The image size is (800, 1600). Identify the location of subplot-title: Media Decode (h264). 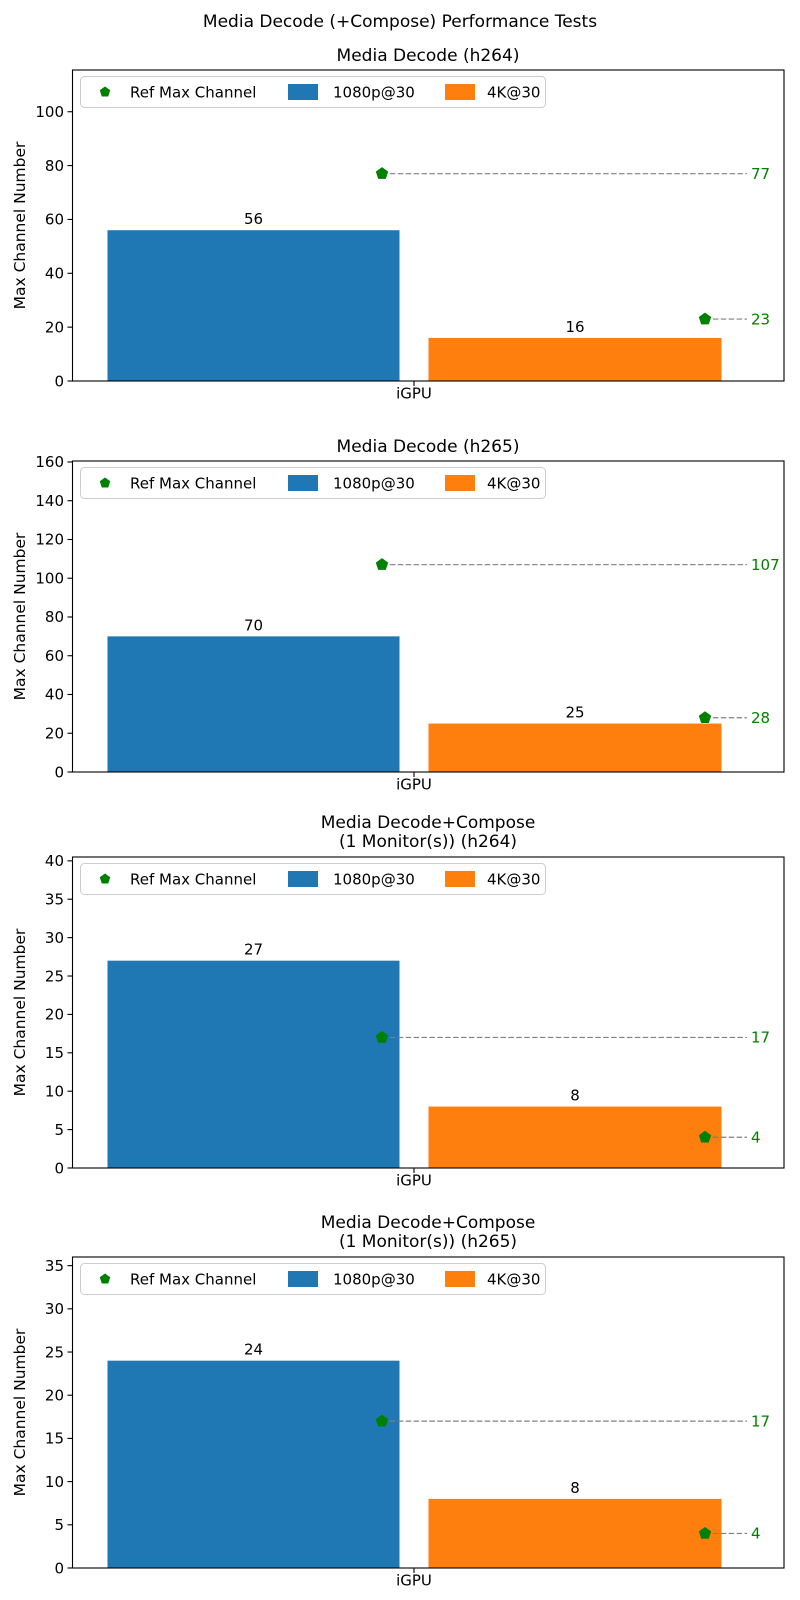
(428, 56).